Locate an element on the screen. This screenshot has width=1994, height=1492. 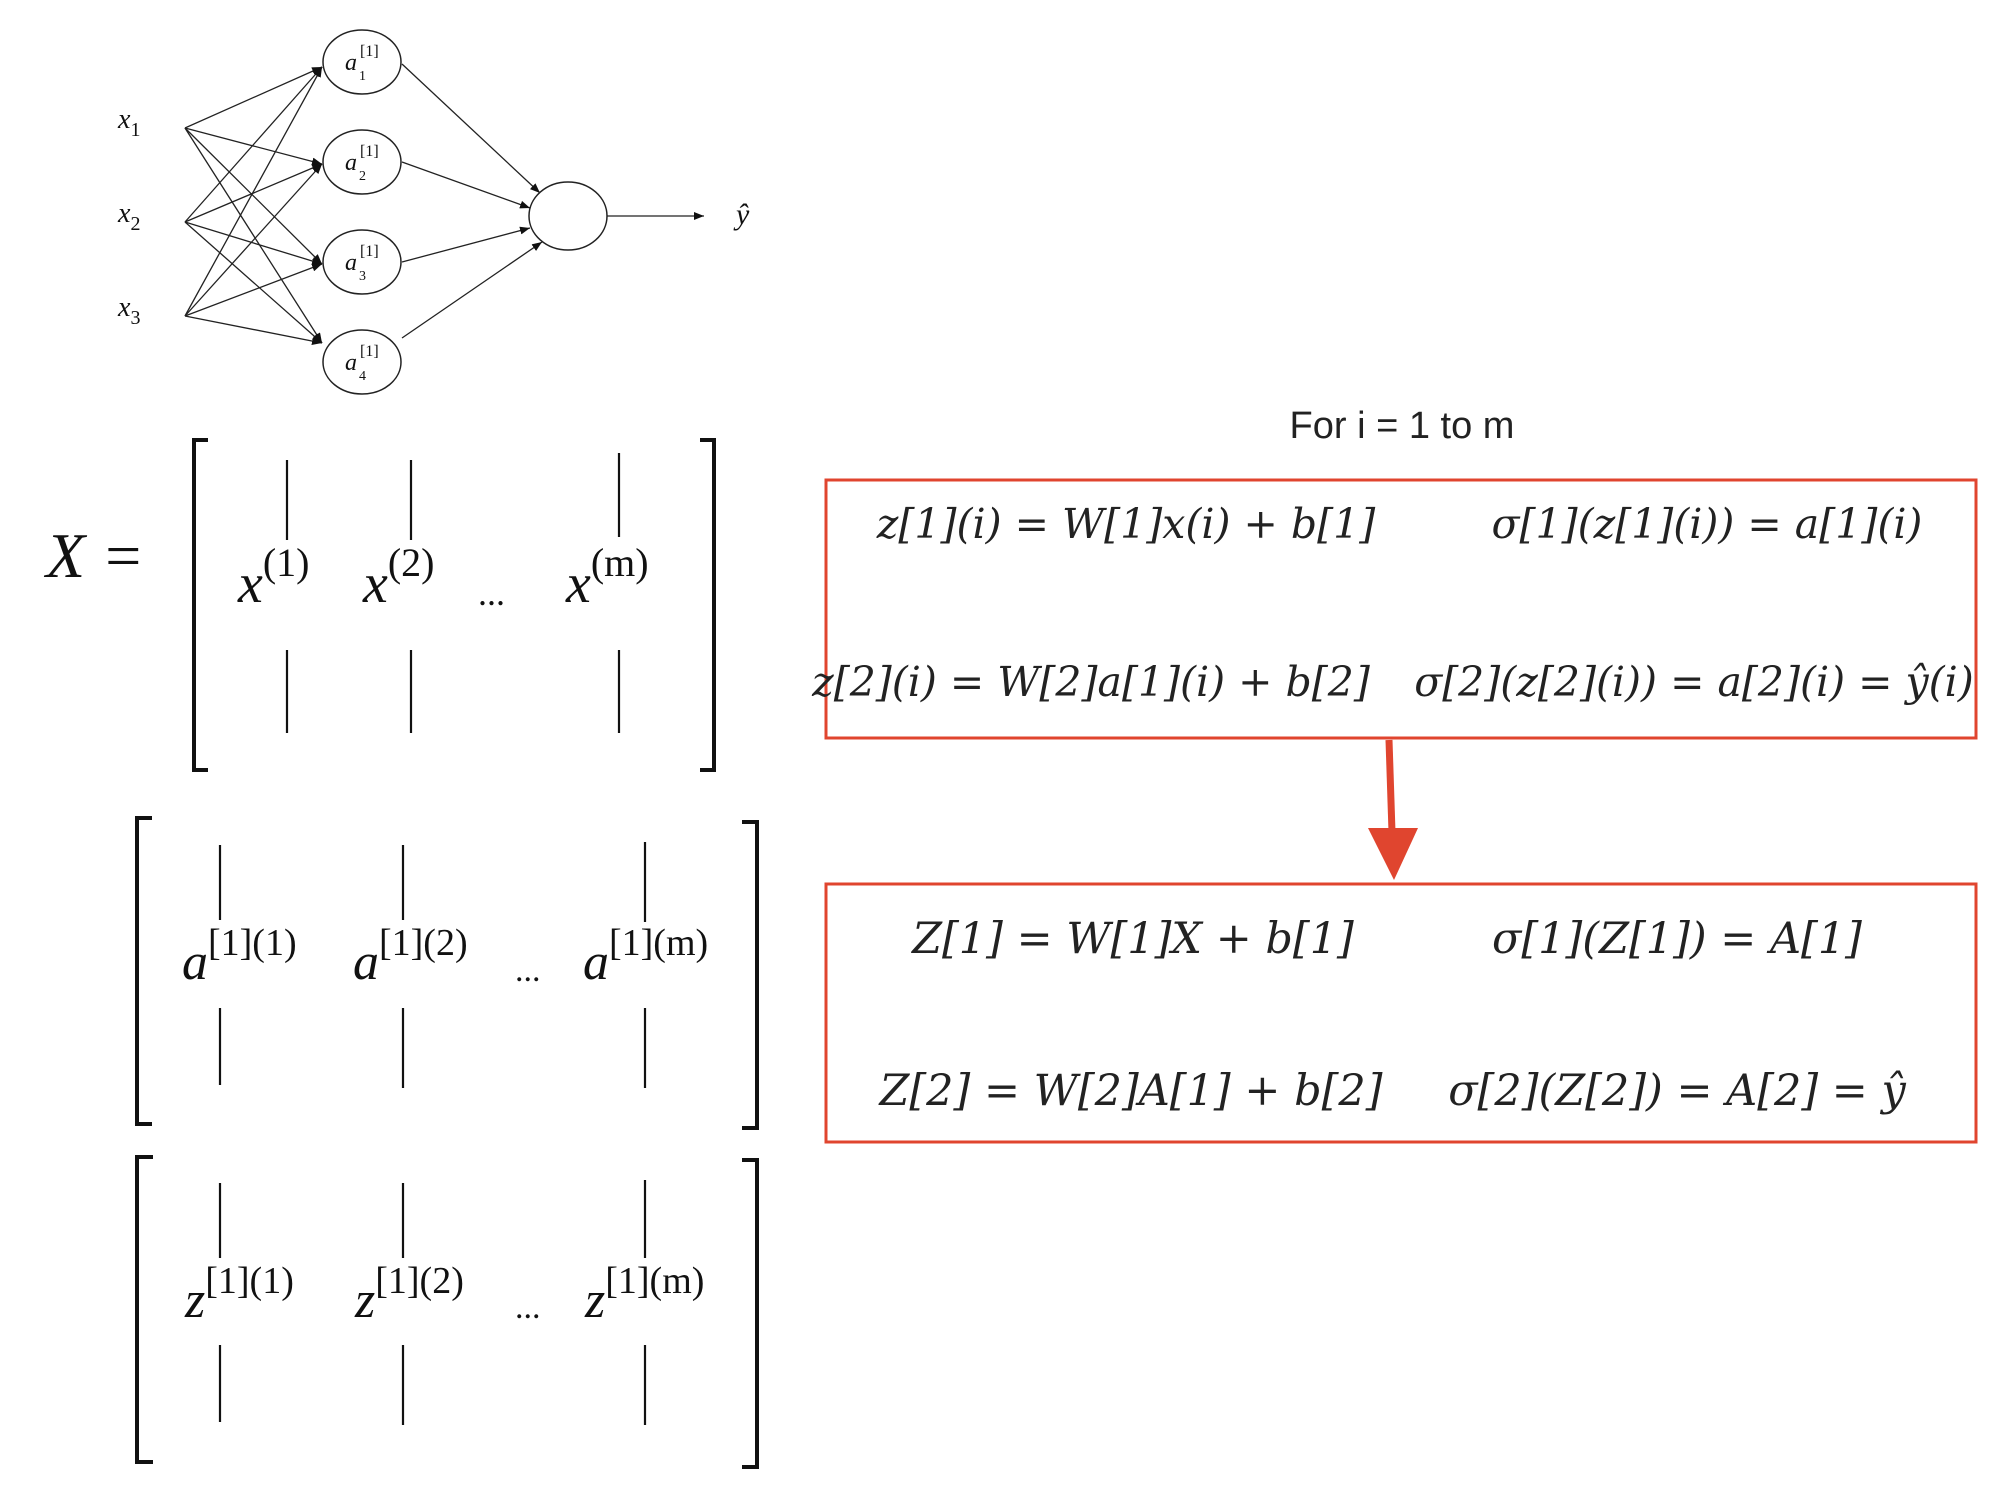
matrix-a-right-bracket is located at coordinates (749, 975).